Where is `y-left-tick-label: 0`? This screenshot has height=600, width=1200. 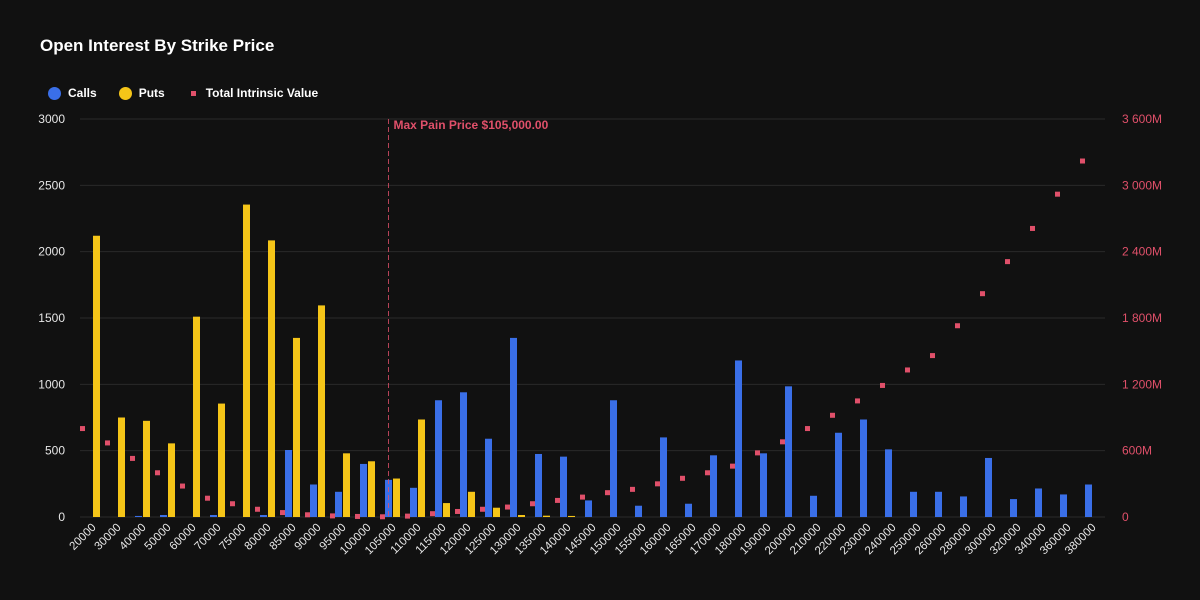 y-left-tick-label: 0 is located at coordinates (61, 517).